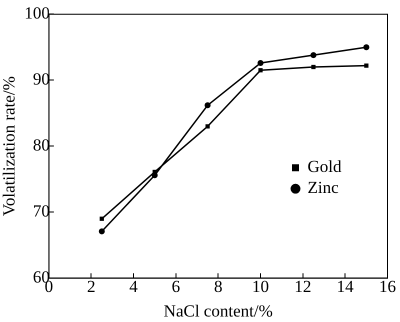 The image size is (400, 322). I want to click on y-tick-label: 100, so click(37, 13).